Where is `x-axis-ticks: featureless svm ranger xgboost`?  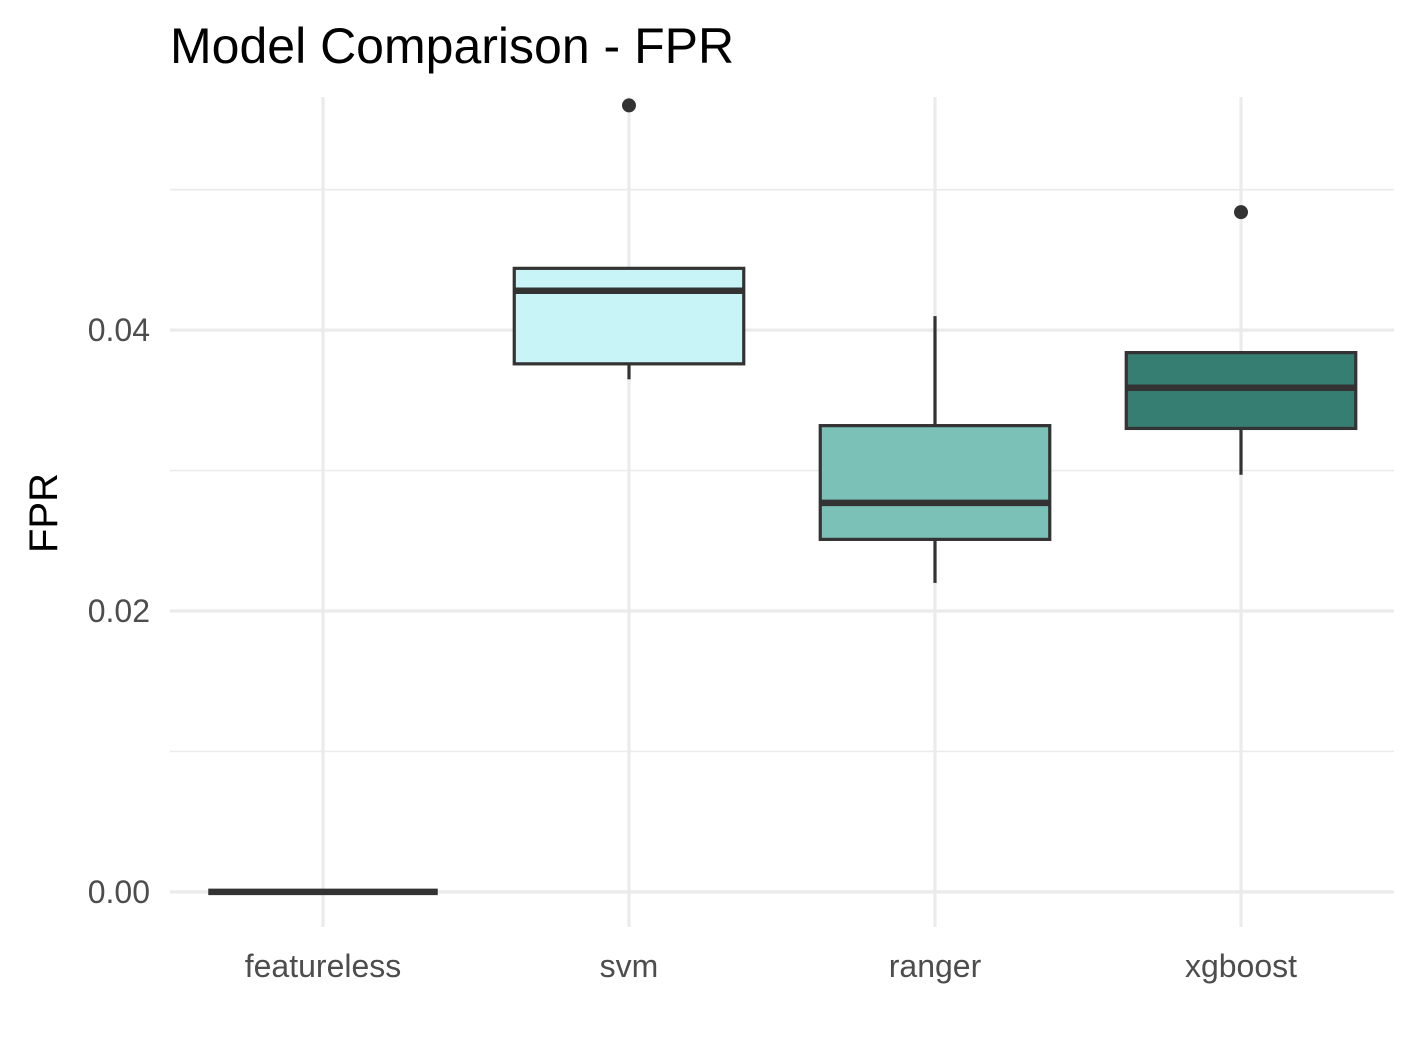
x-axis-ticks: featureless svm ranger xgboost is located at coordinates (771, 966).